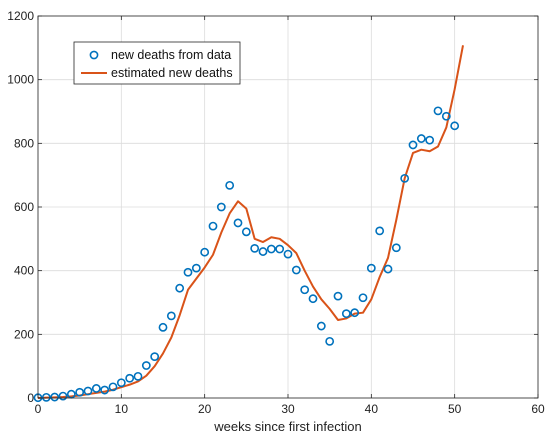 Image resolution: width=550 pixels, height=444 pixels. Describe the element at coordinates (24, 334) in the screenshot. I see `y-tick-label: 200` at that location.